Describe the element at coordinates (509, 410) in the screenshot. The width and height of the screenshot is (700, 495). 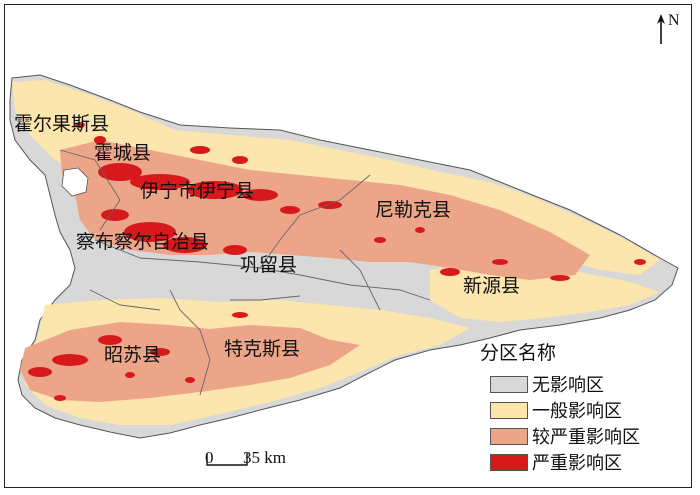
I see `legend-swatch-general` at that location.